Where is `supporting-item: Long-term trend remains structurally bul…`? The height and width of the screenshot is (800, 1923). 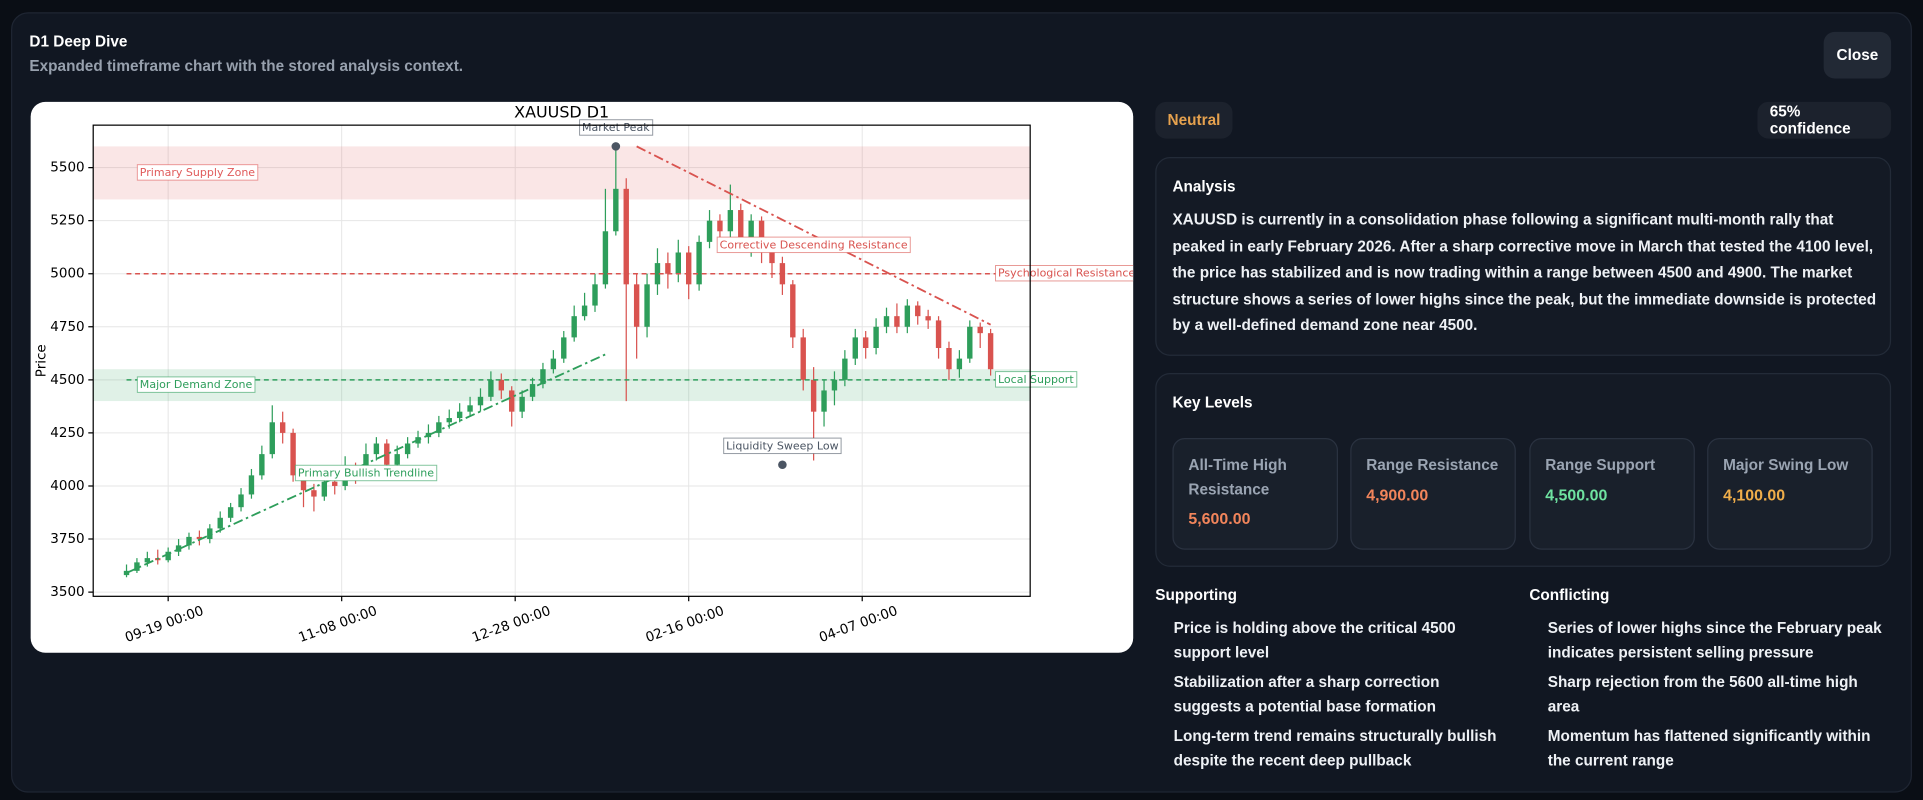 supporting-item: Long-term trend remains structurally bul… is located at coordinates (1335, 748).